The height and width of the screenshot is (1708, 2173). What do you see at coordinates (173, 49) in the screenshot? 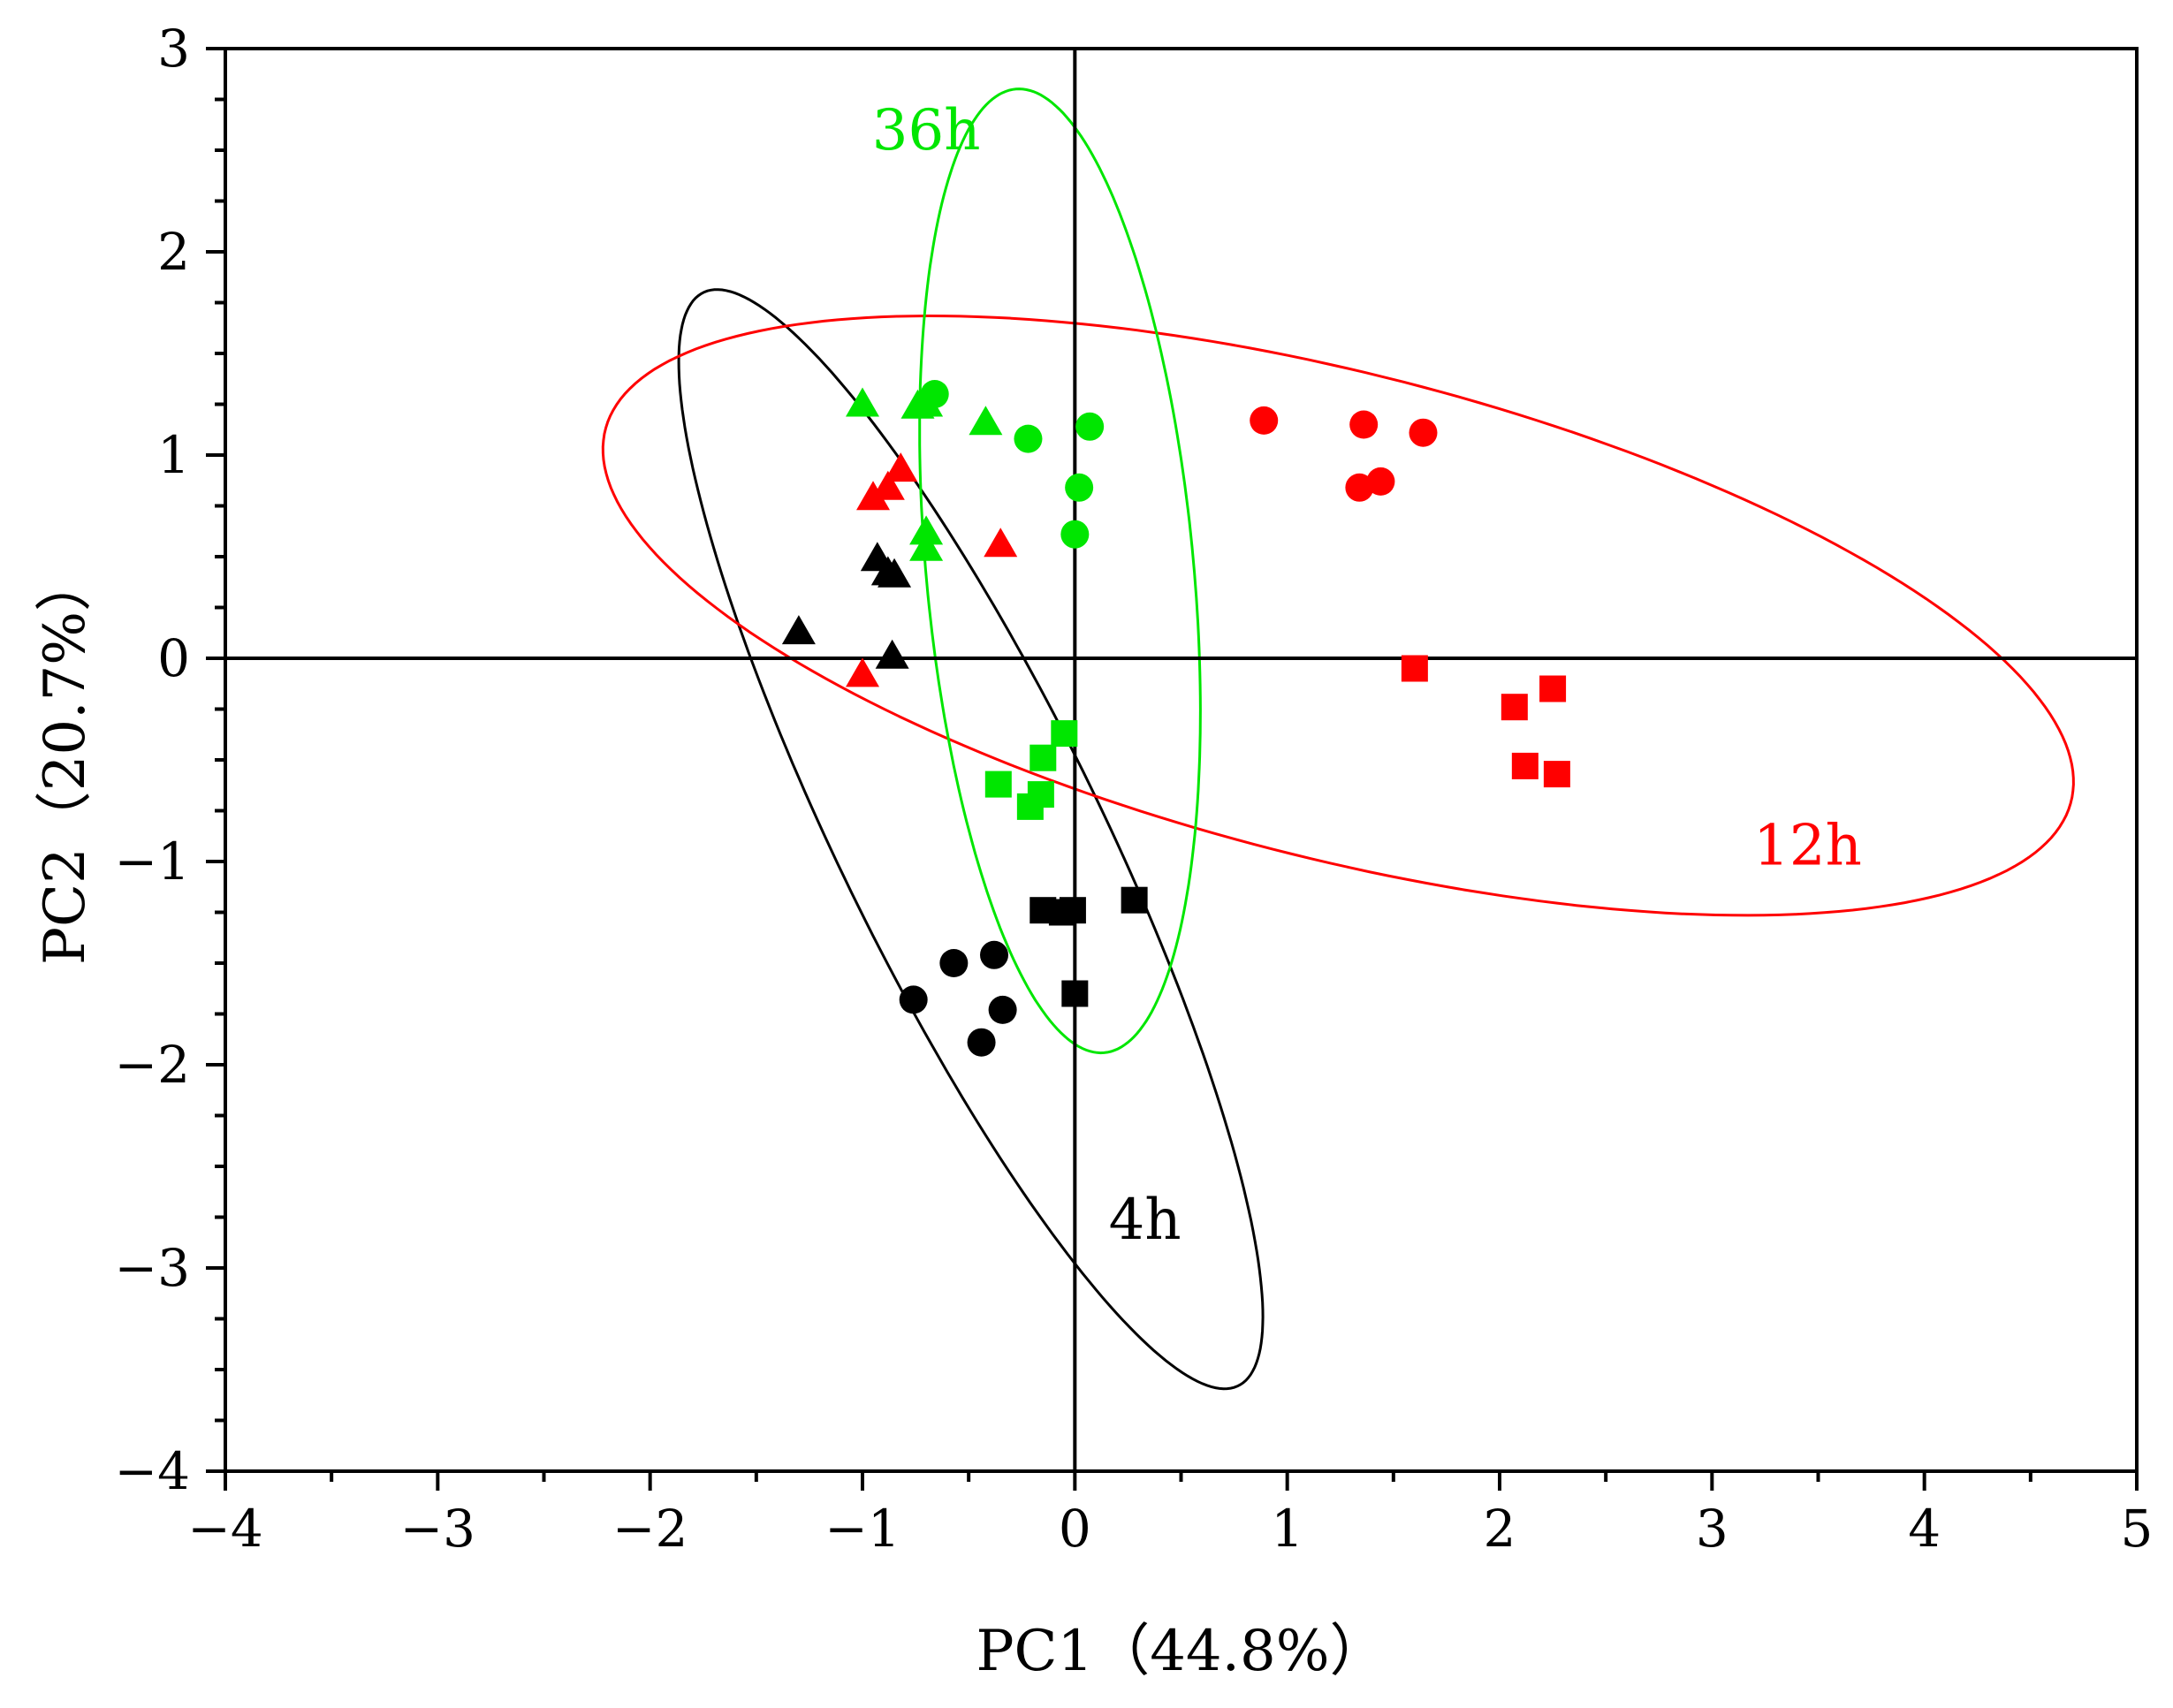
I see `y-tick-label: 3` at bounding box center [173, 49].